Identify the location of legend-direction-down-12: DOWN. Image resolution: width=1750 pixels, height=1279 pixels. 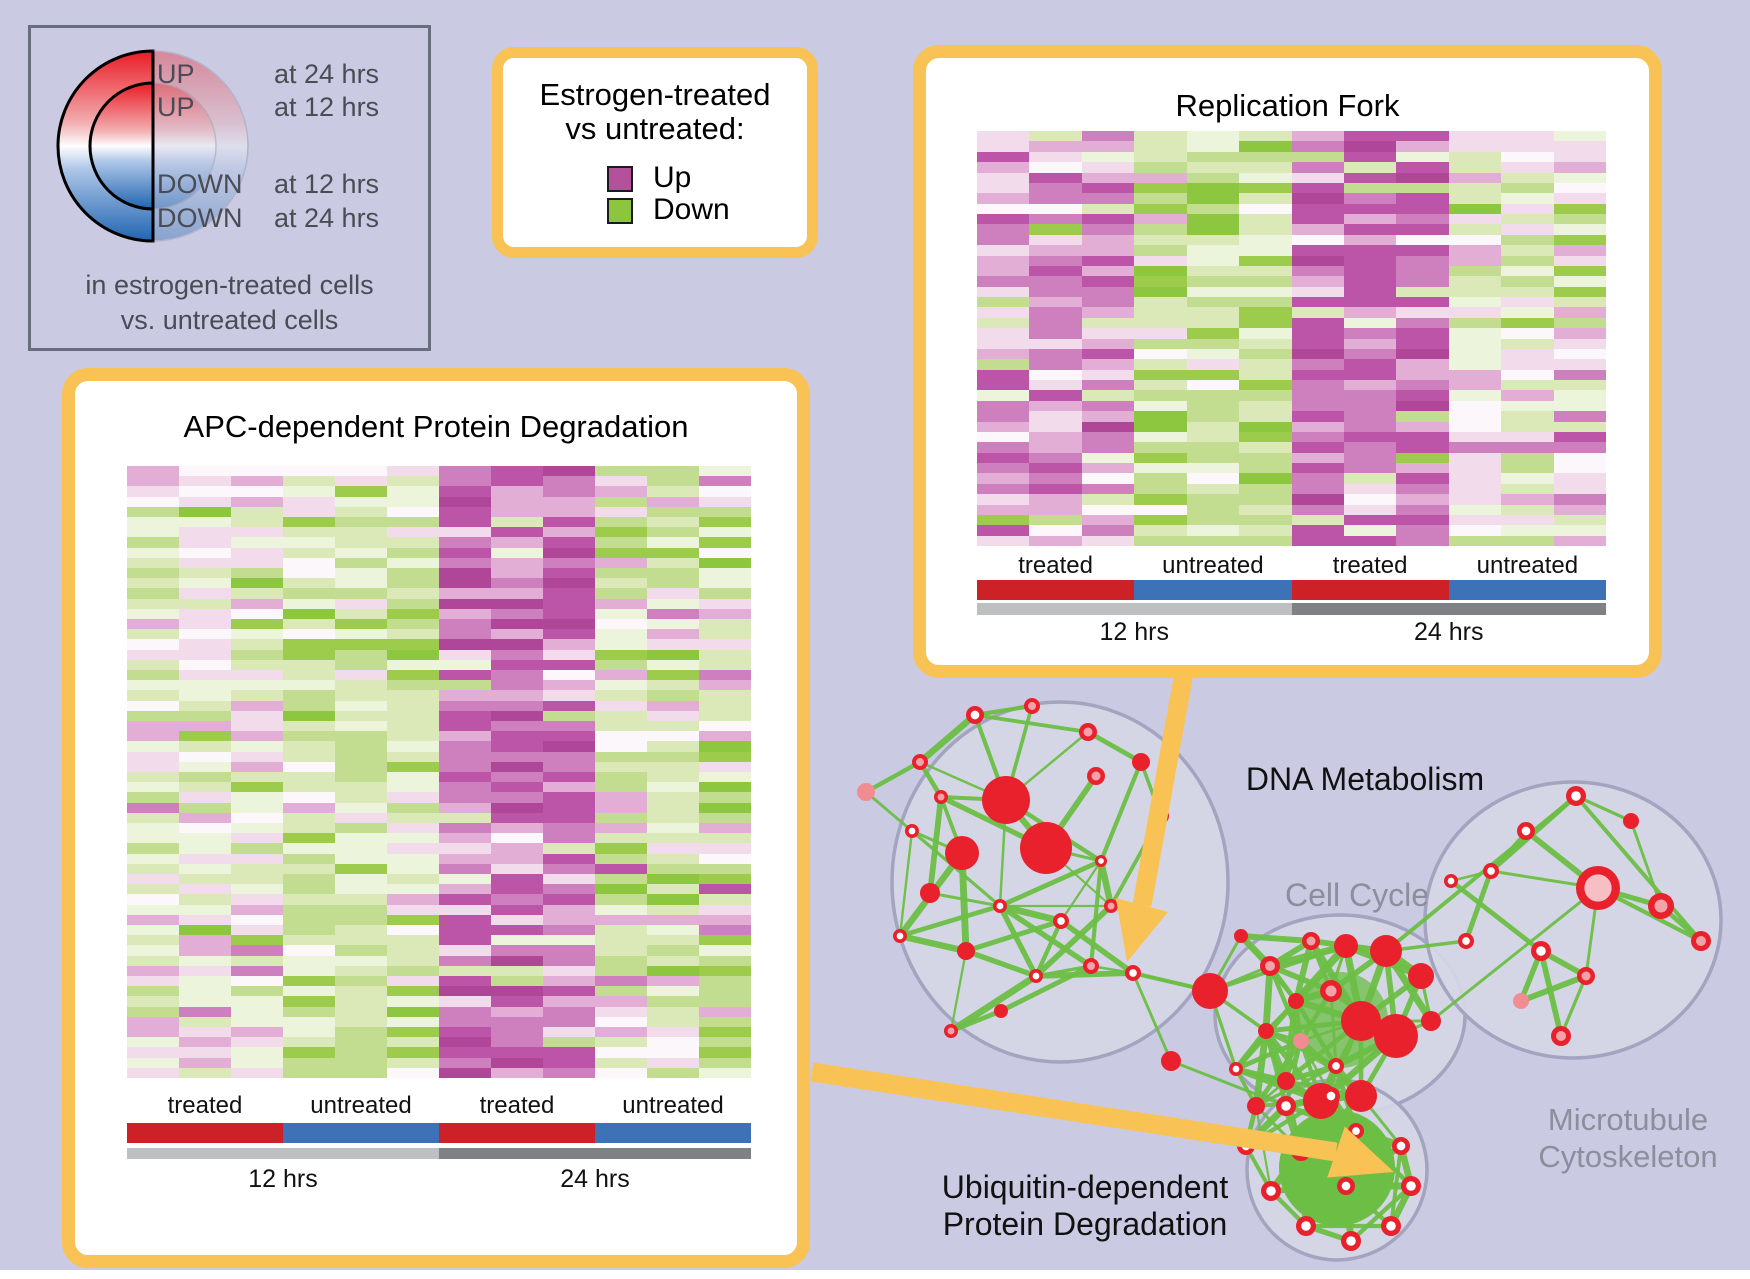
(200, 184).